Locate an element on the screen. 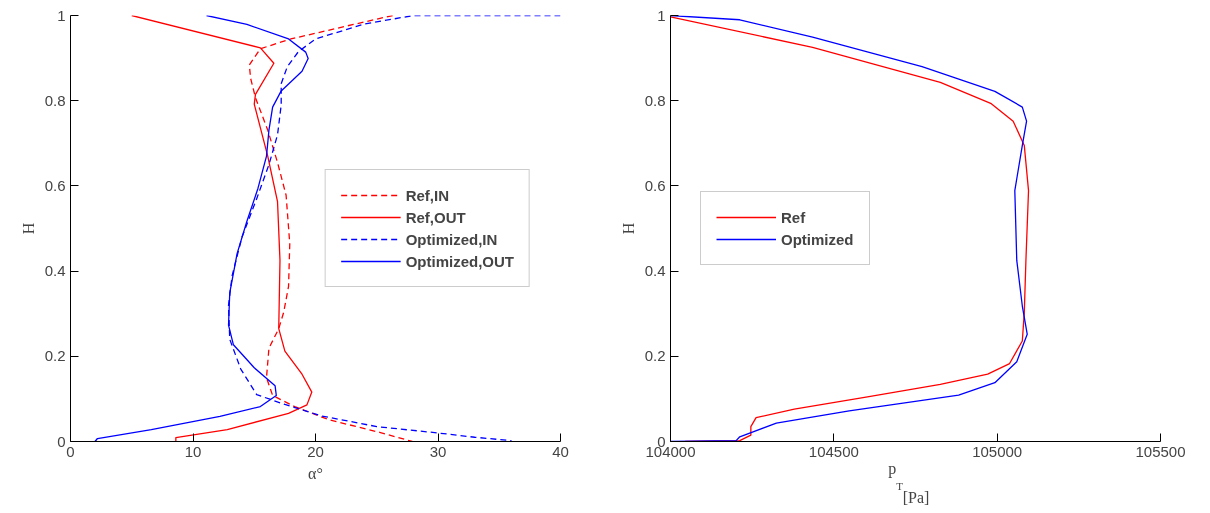 This screenshot has width=1210, height=513. x-tick-label: 10 is located at coordinates (193, 451).